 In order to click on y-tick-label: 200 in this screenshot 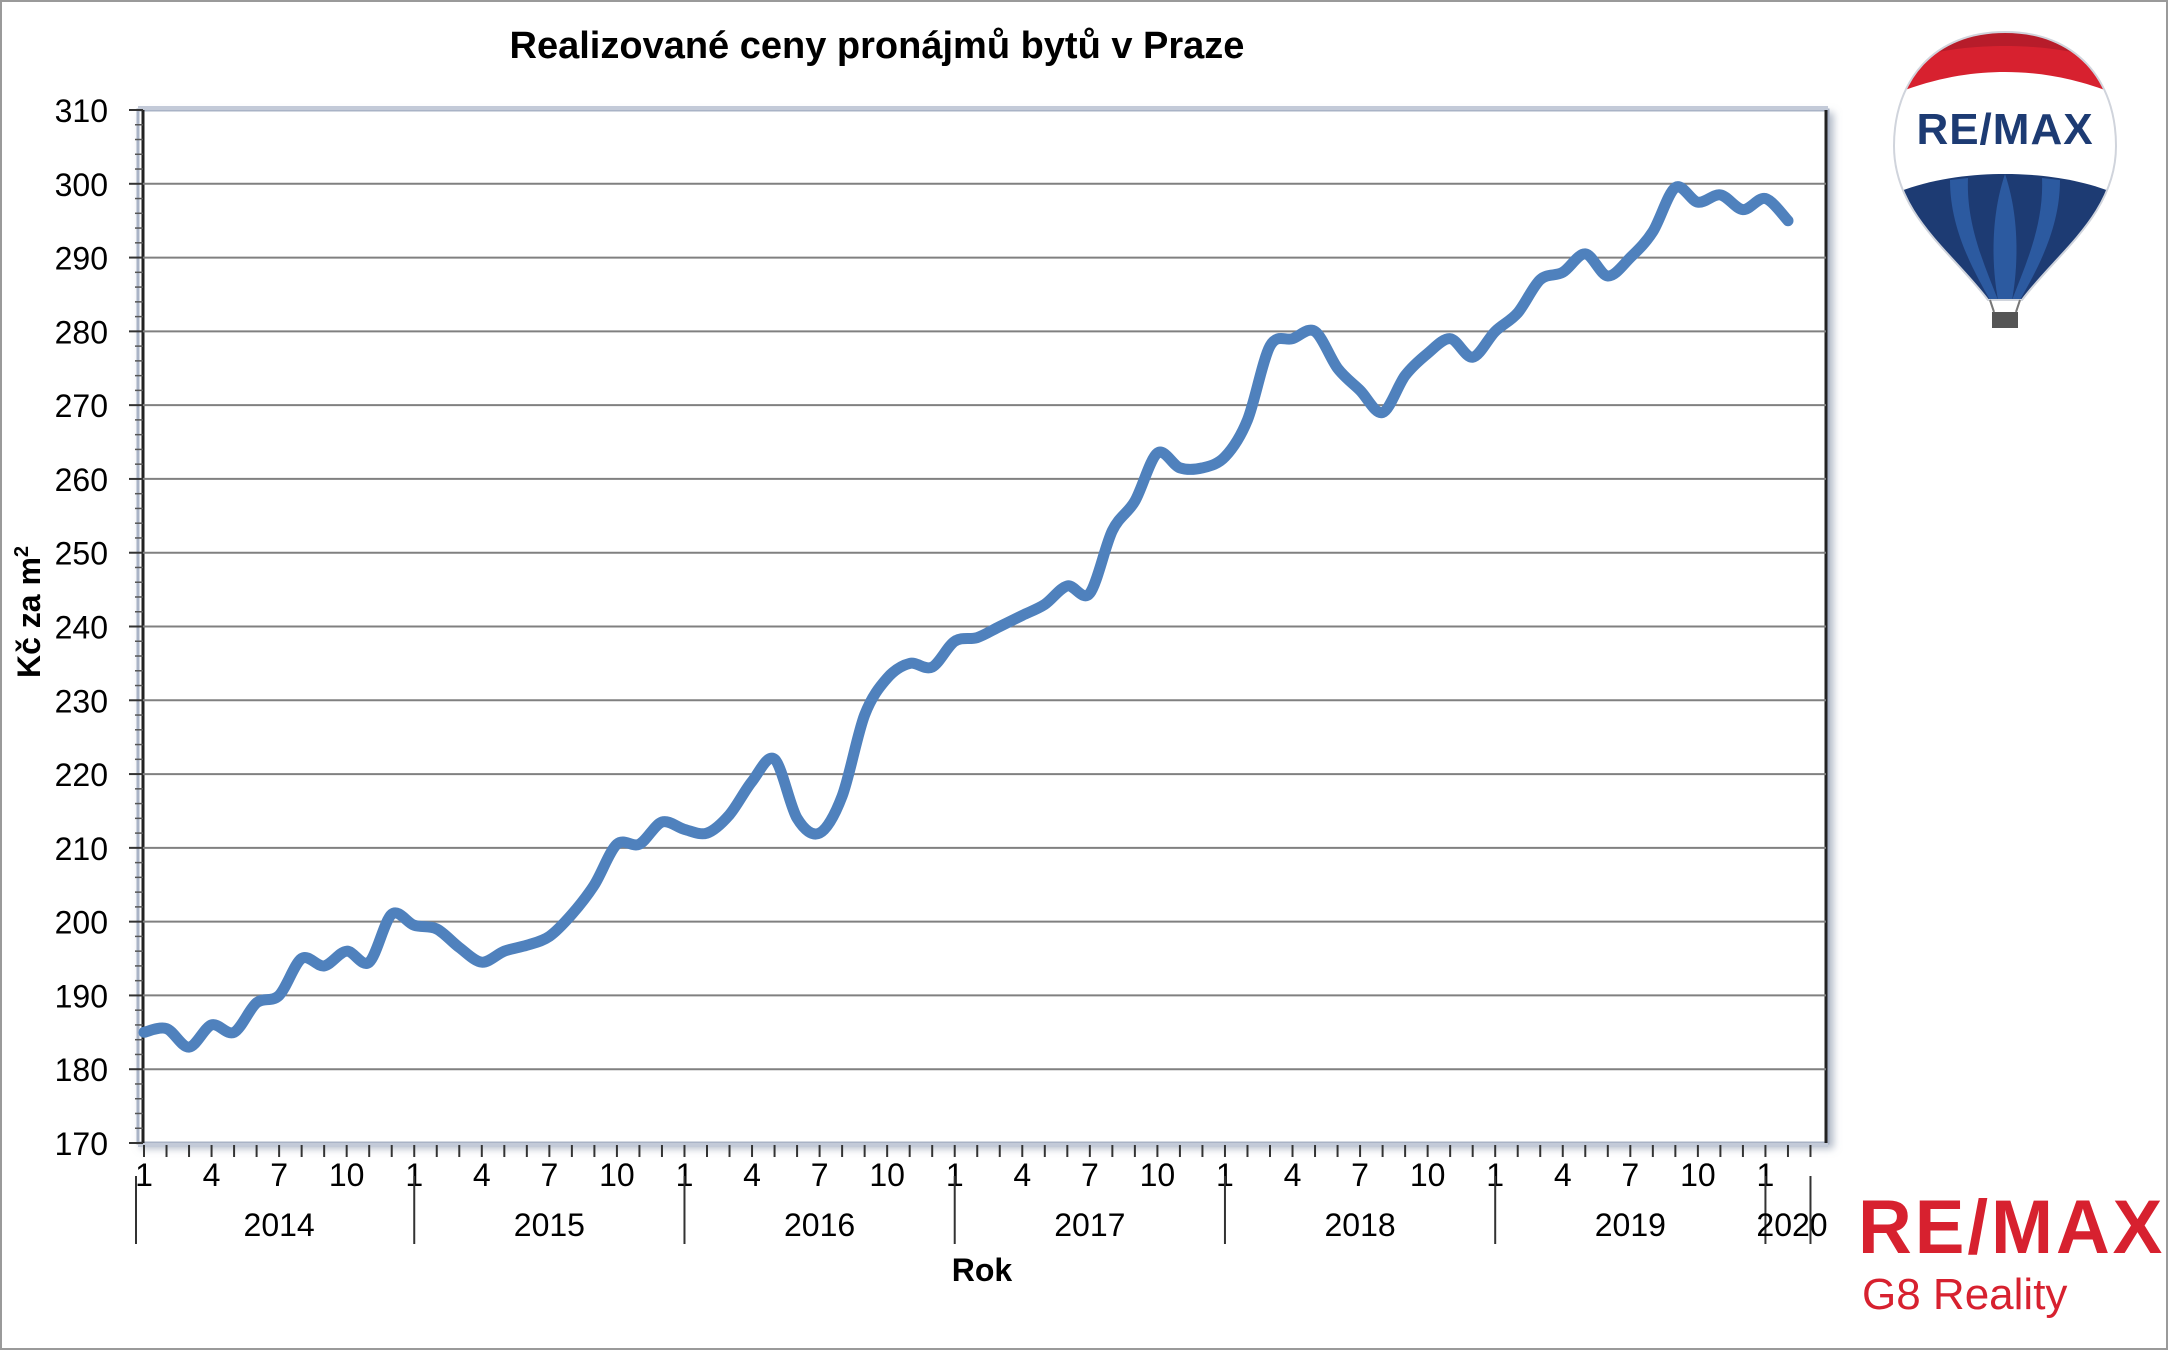, I will do `click(81, 923)`.